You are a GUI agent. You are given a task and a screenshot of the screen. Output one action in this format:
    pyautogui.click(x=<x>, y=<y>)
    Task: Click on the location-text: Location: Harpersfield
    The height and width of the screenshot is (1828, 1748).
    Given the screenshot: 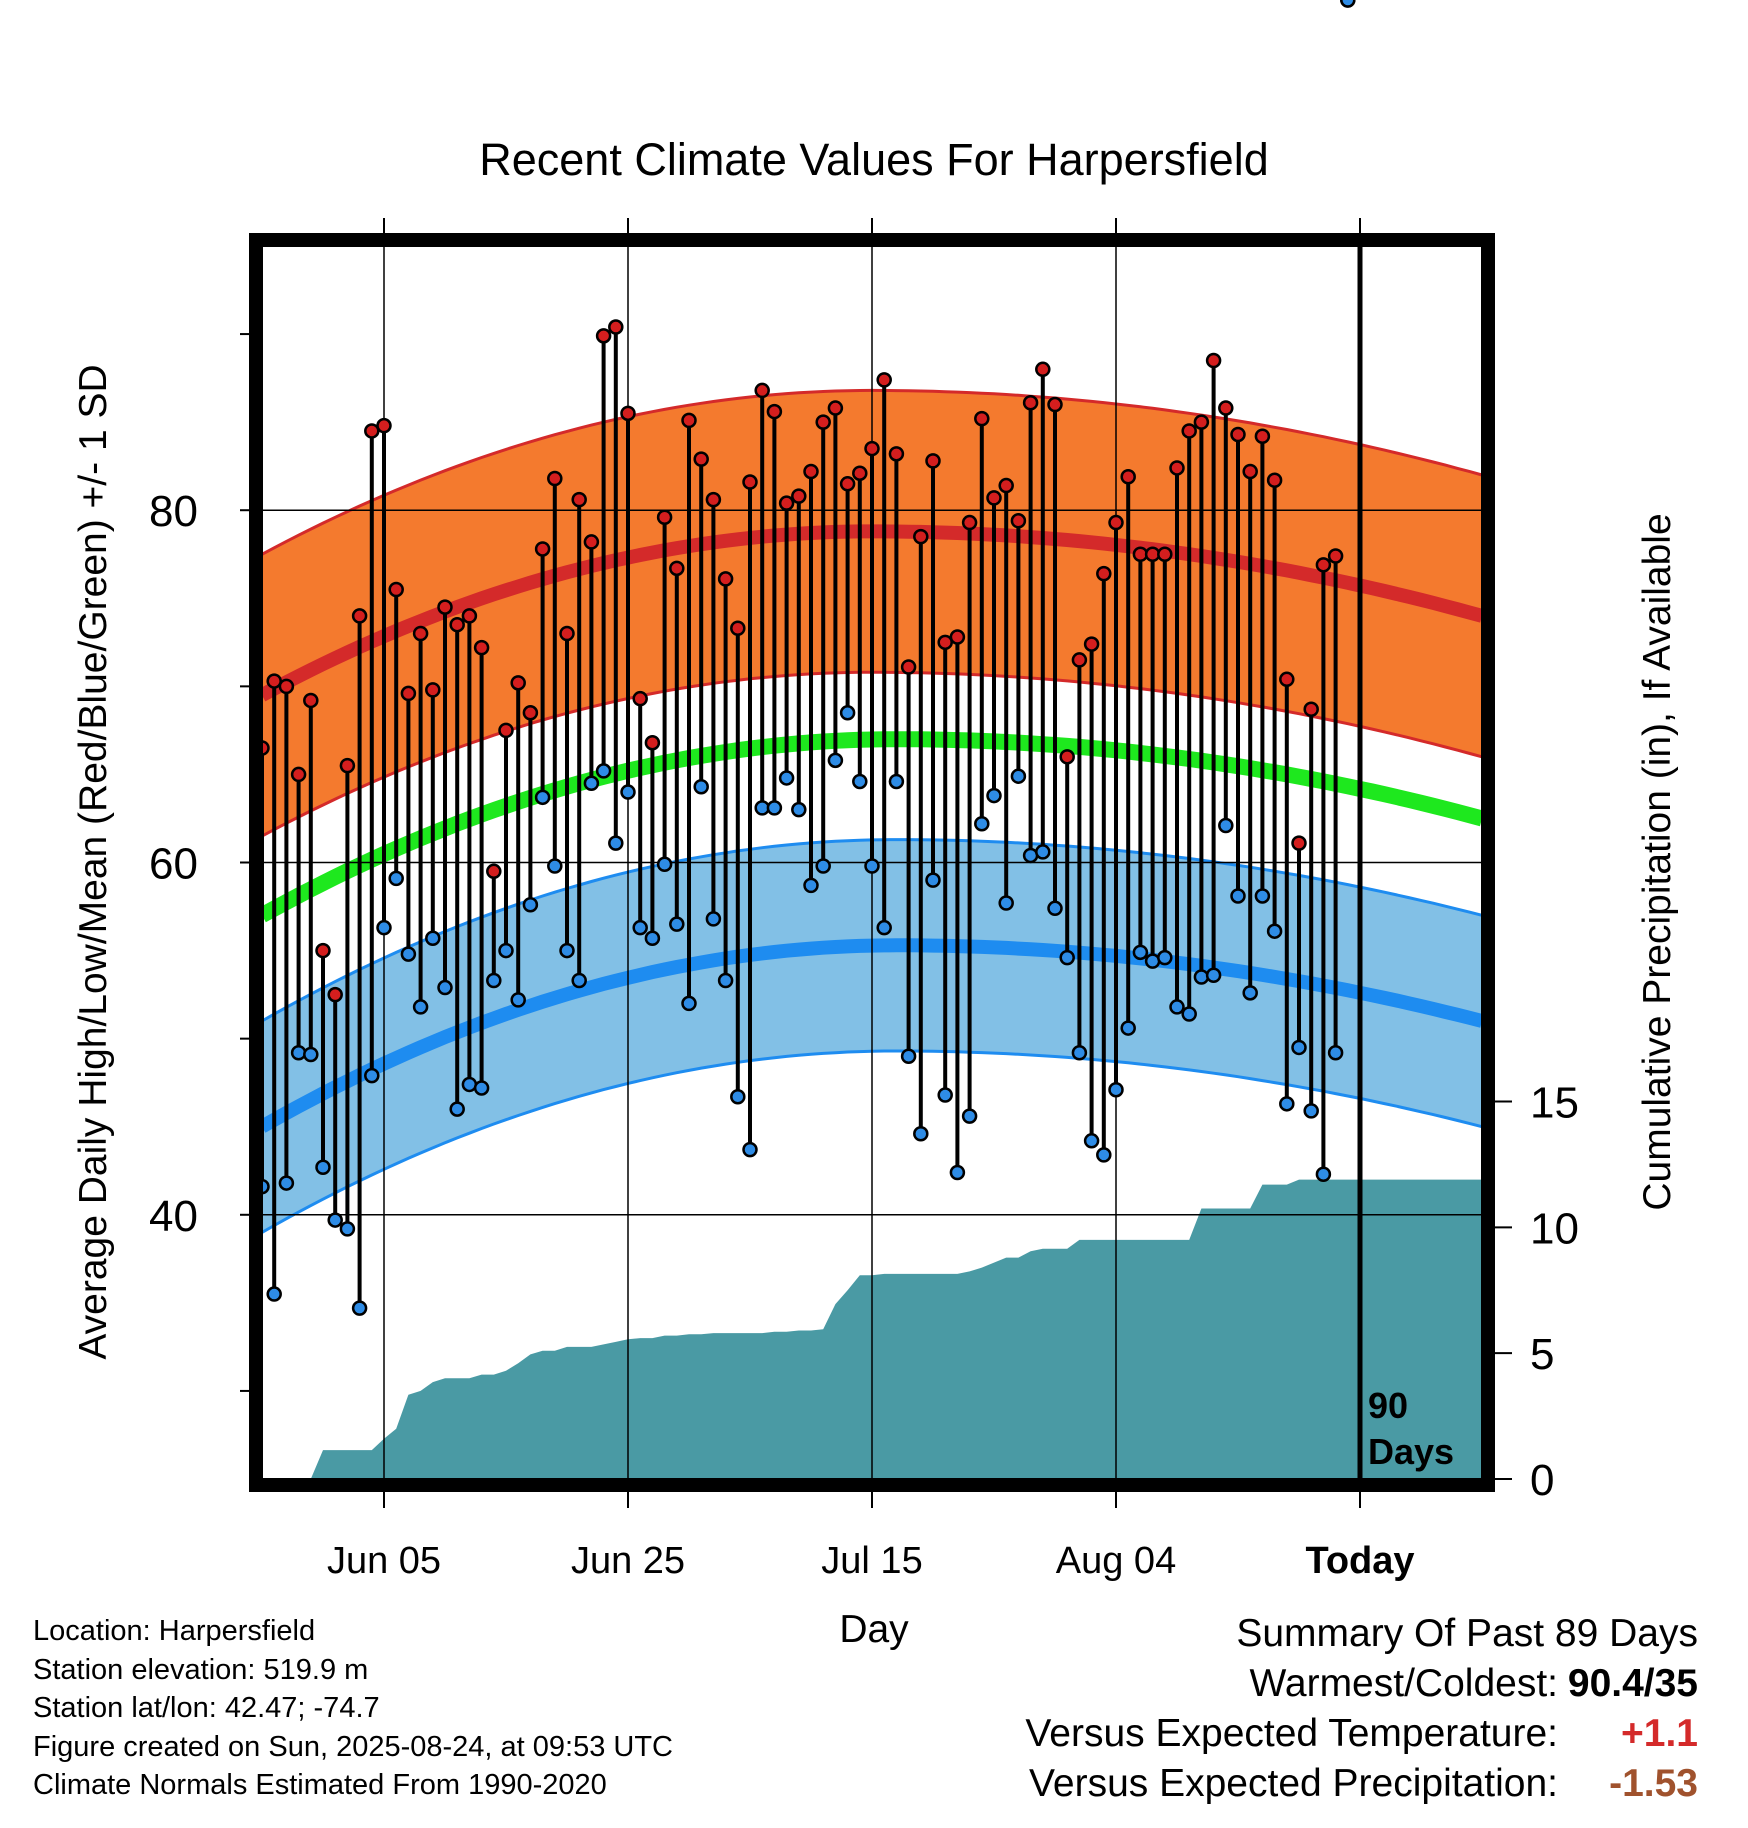 What is the action you would take?
    pyautogui.click(x=174, y=1631)
    